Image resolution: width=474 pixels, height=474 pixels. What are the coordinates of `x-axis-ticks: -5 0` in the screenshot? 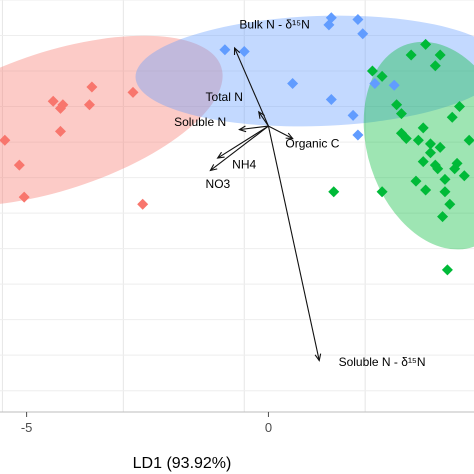 It's located at (146, 423).